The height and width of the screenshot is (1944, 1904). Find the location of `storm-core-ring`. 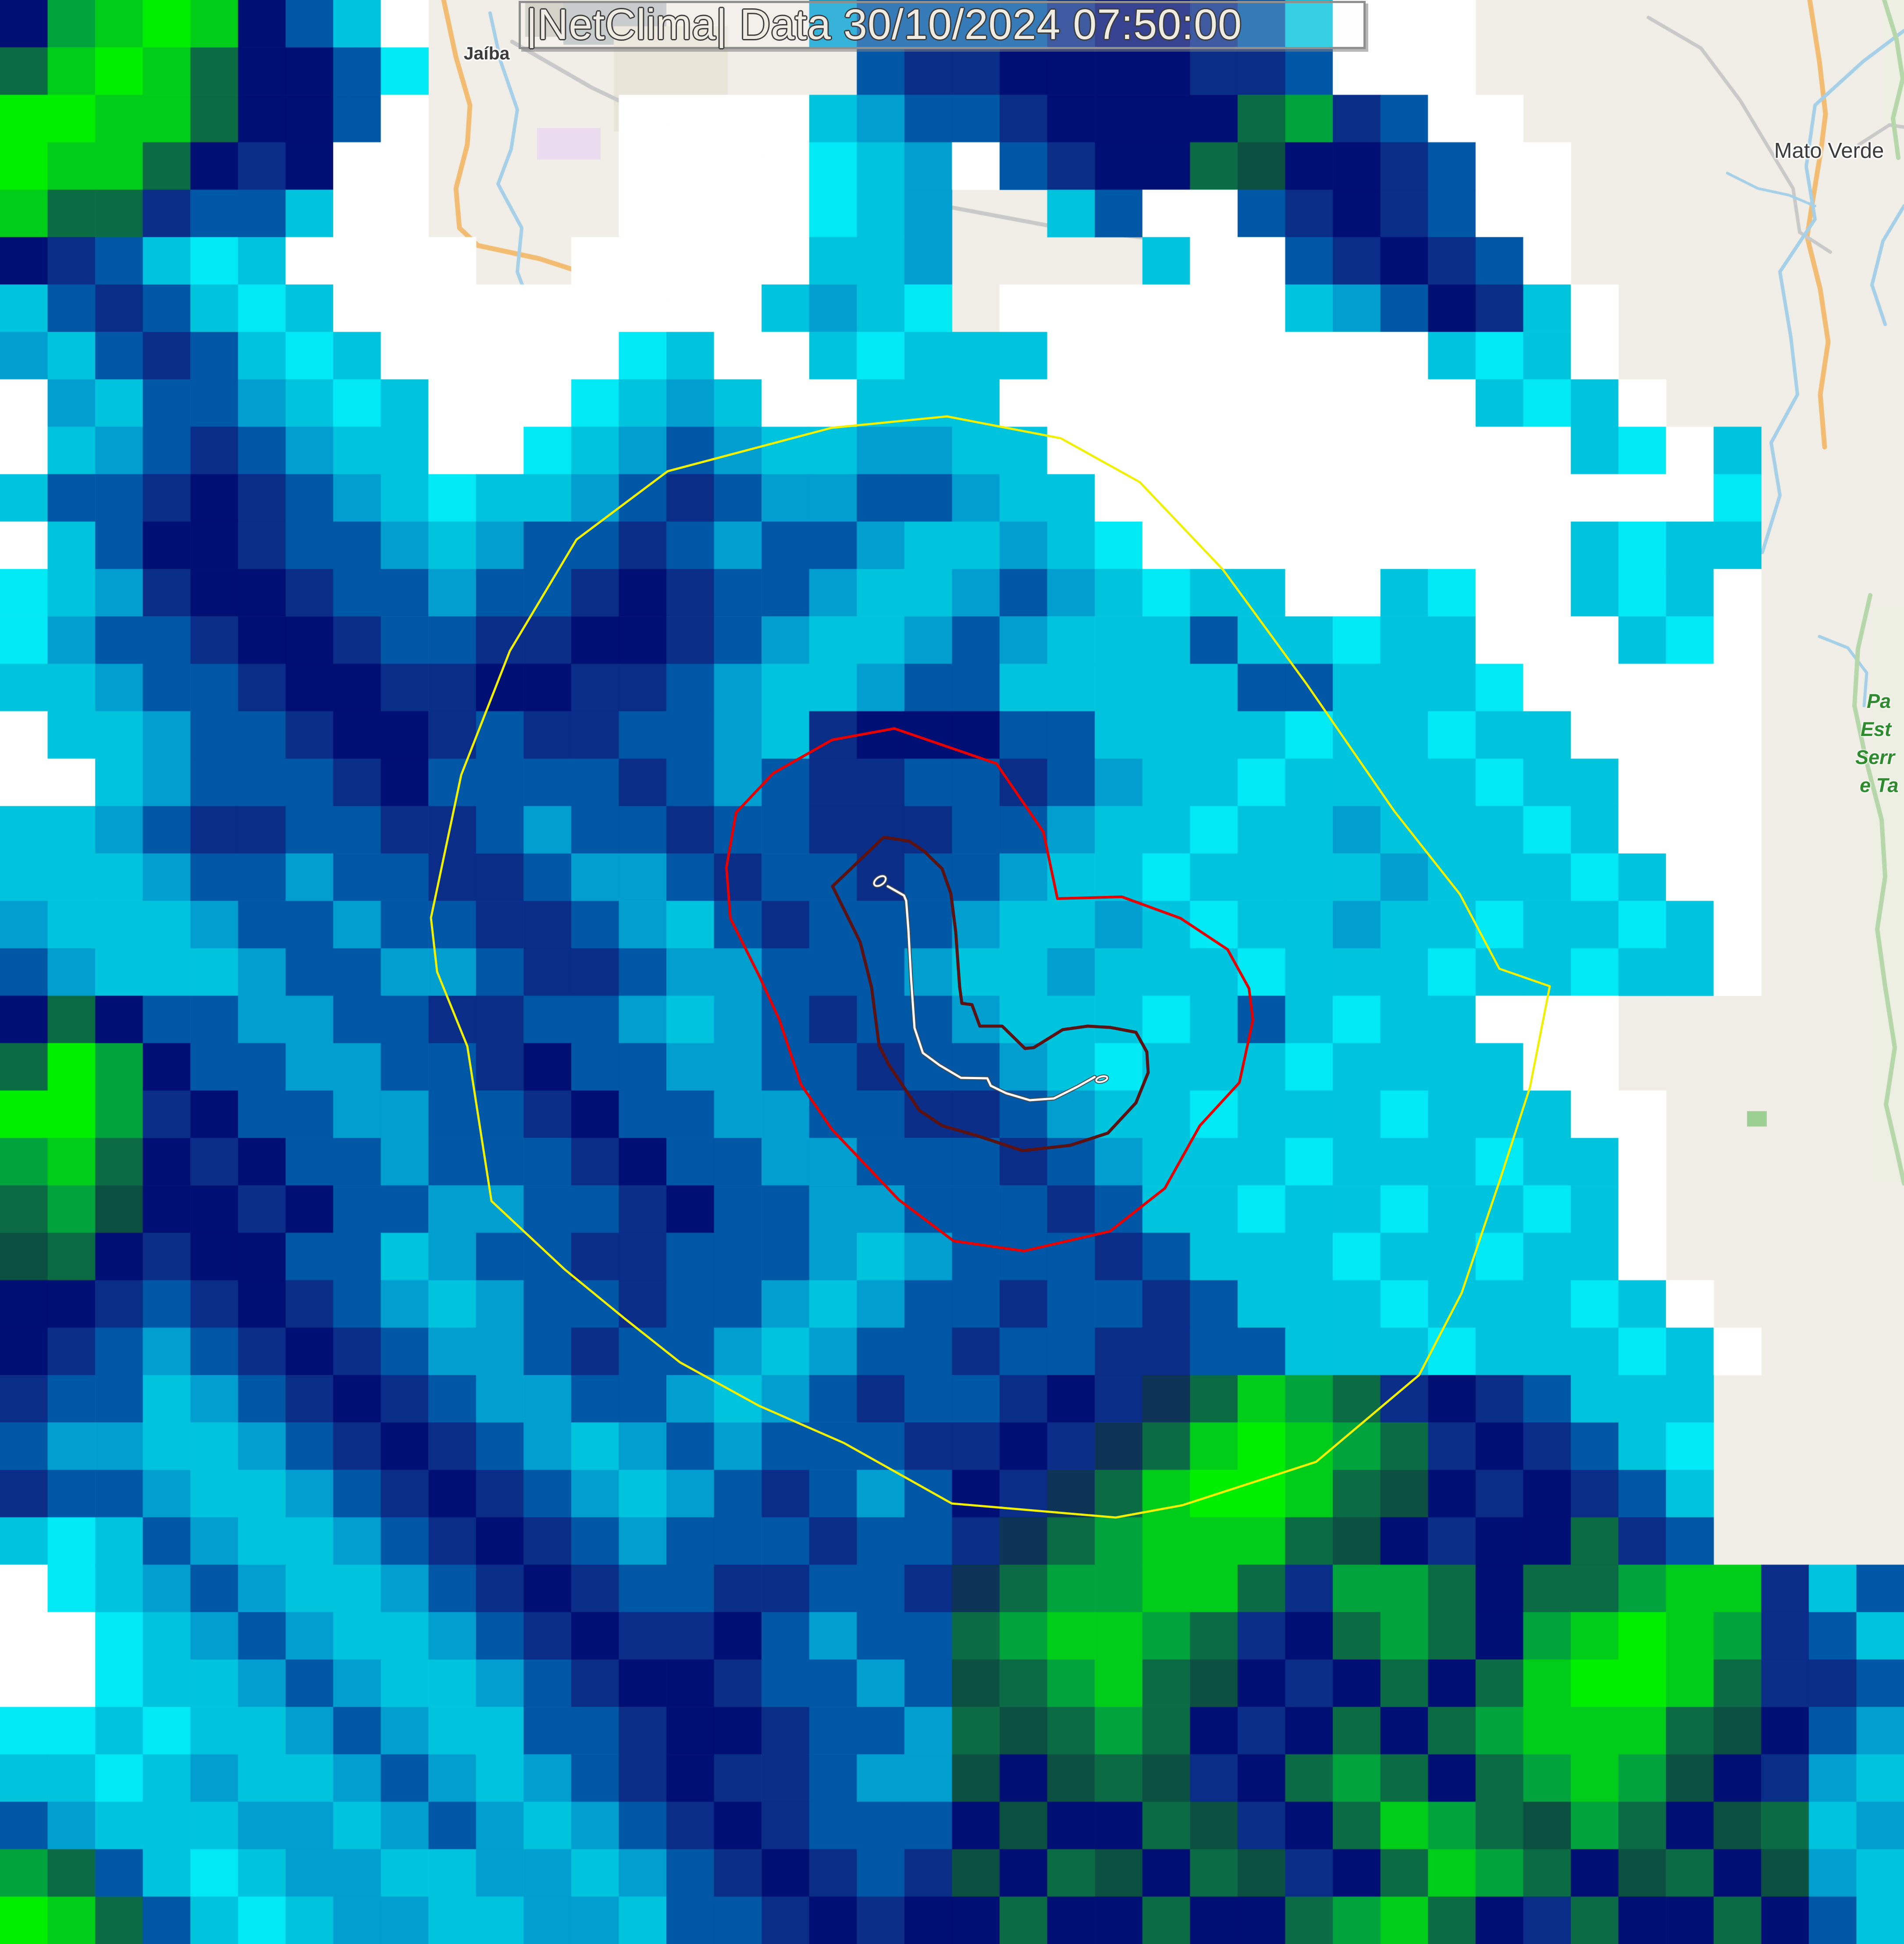

storm-core-ring is located at coordinates (990, 993).